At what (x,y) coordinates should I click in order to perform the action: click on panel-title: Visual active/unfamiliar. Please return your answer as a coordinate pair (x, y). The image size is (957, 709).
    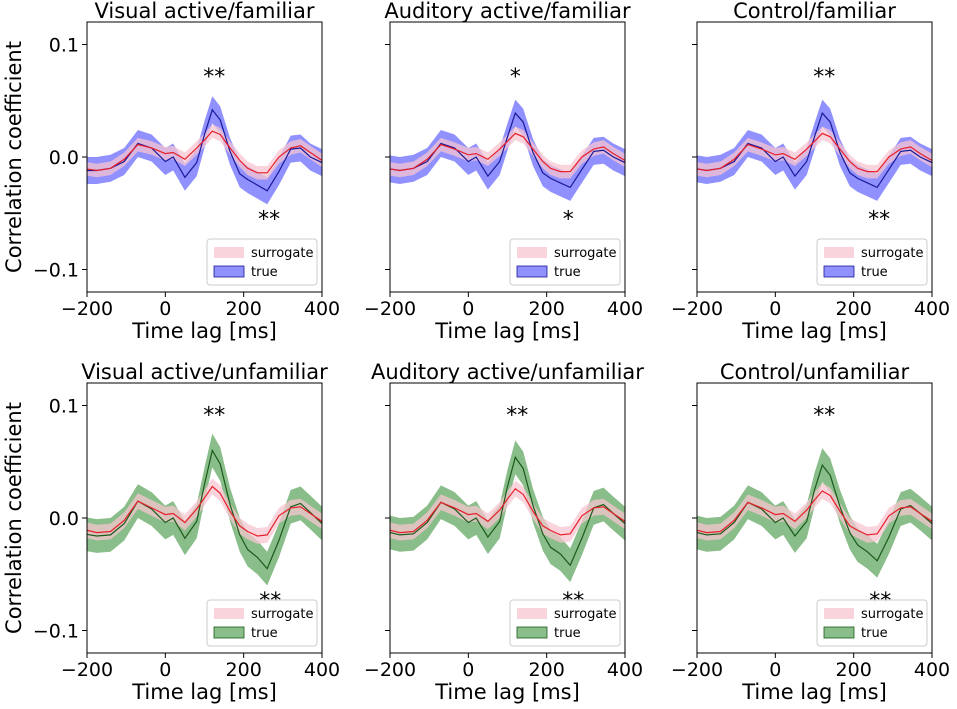
    Looking at the image, I should click on (204, 372).